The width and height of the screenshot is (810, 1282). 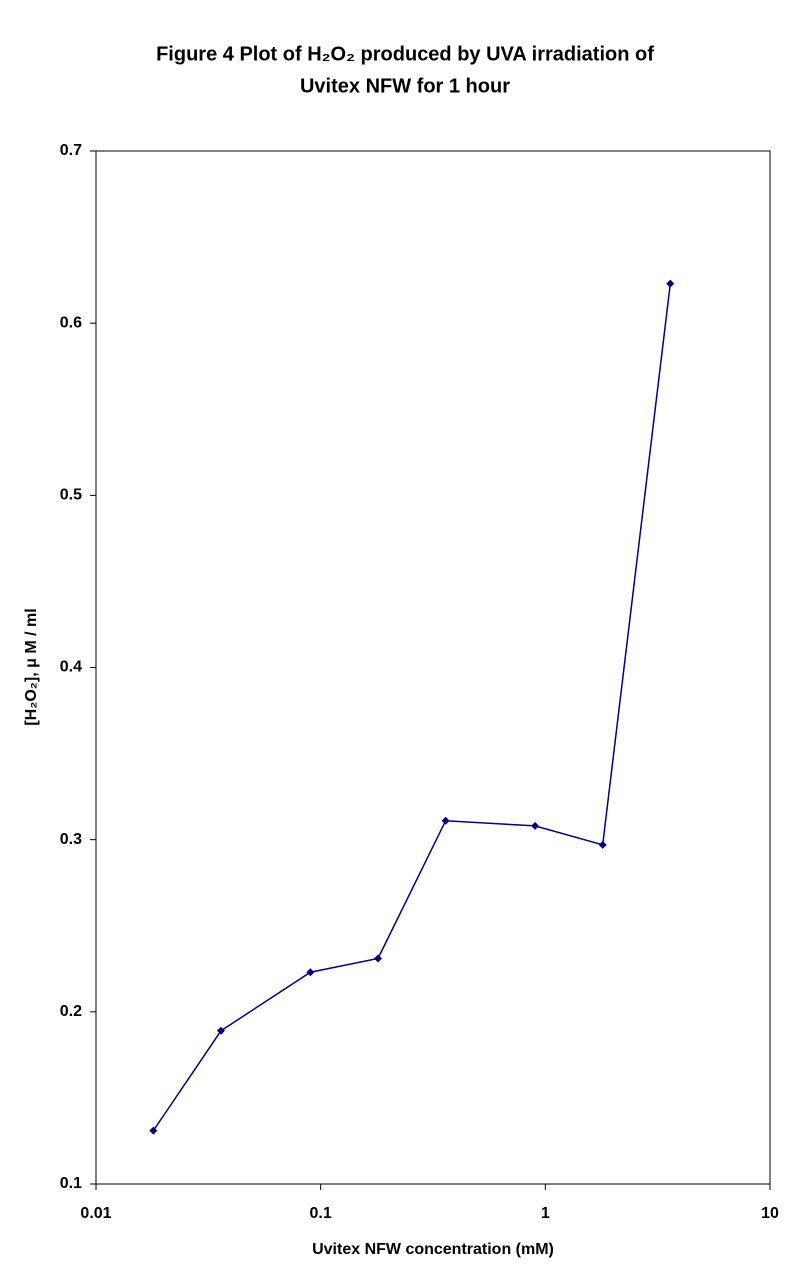 I want to click on y-tick-label: 0.2, so click(x=71, y=1011).